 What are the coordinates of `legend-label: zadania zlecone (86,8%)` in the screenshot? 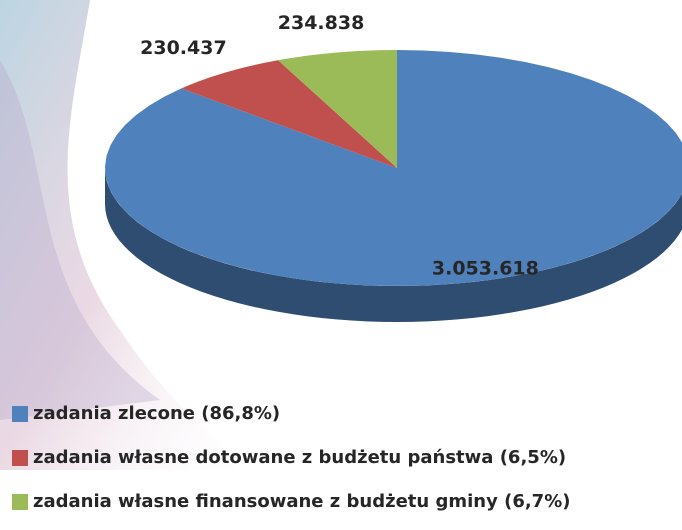 It's located at (156, 413).